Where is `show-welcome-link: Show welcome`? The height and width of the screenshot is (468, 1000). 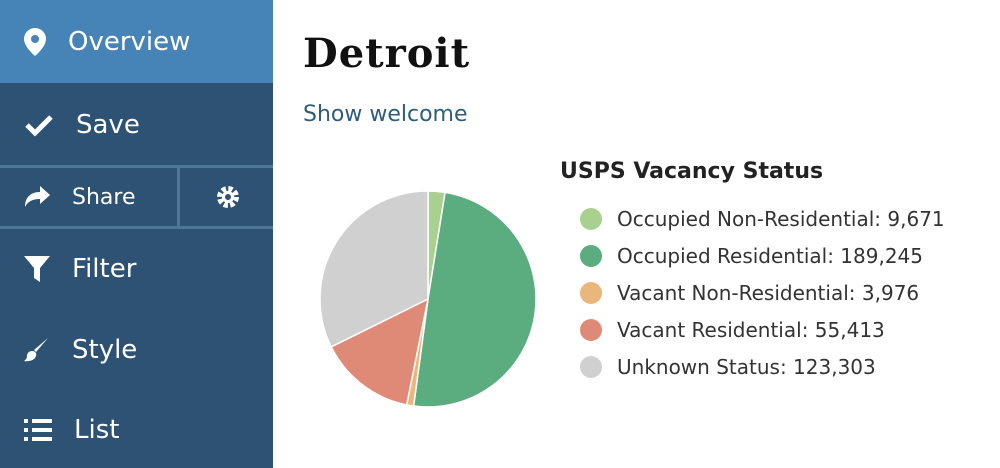 show-welcome-link: Show welcome is located at coordinates (385, 114).